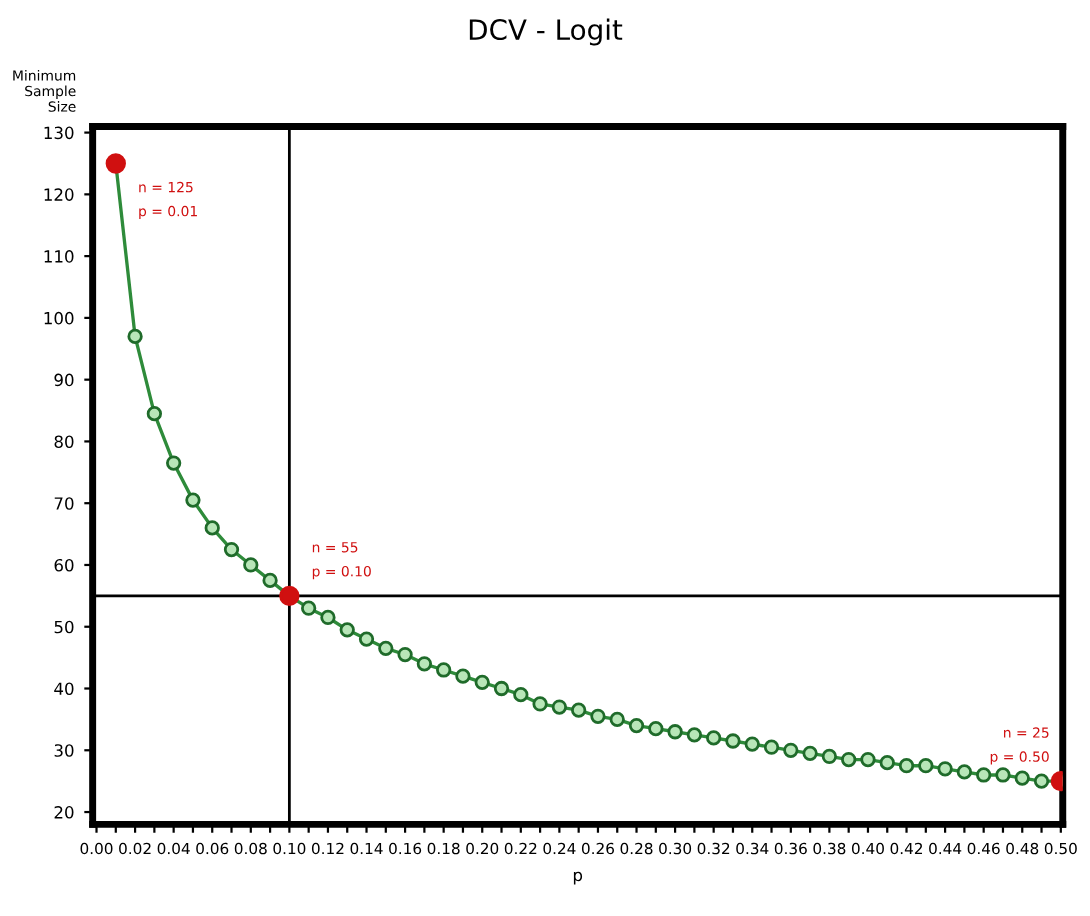 The image size is (1090, 916). I want to click on y-tick-label: 100, so click(59, 318).